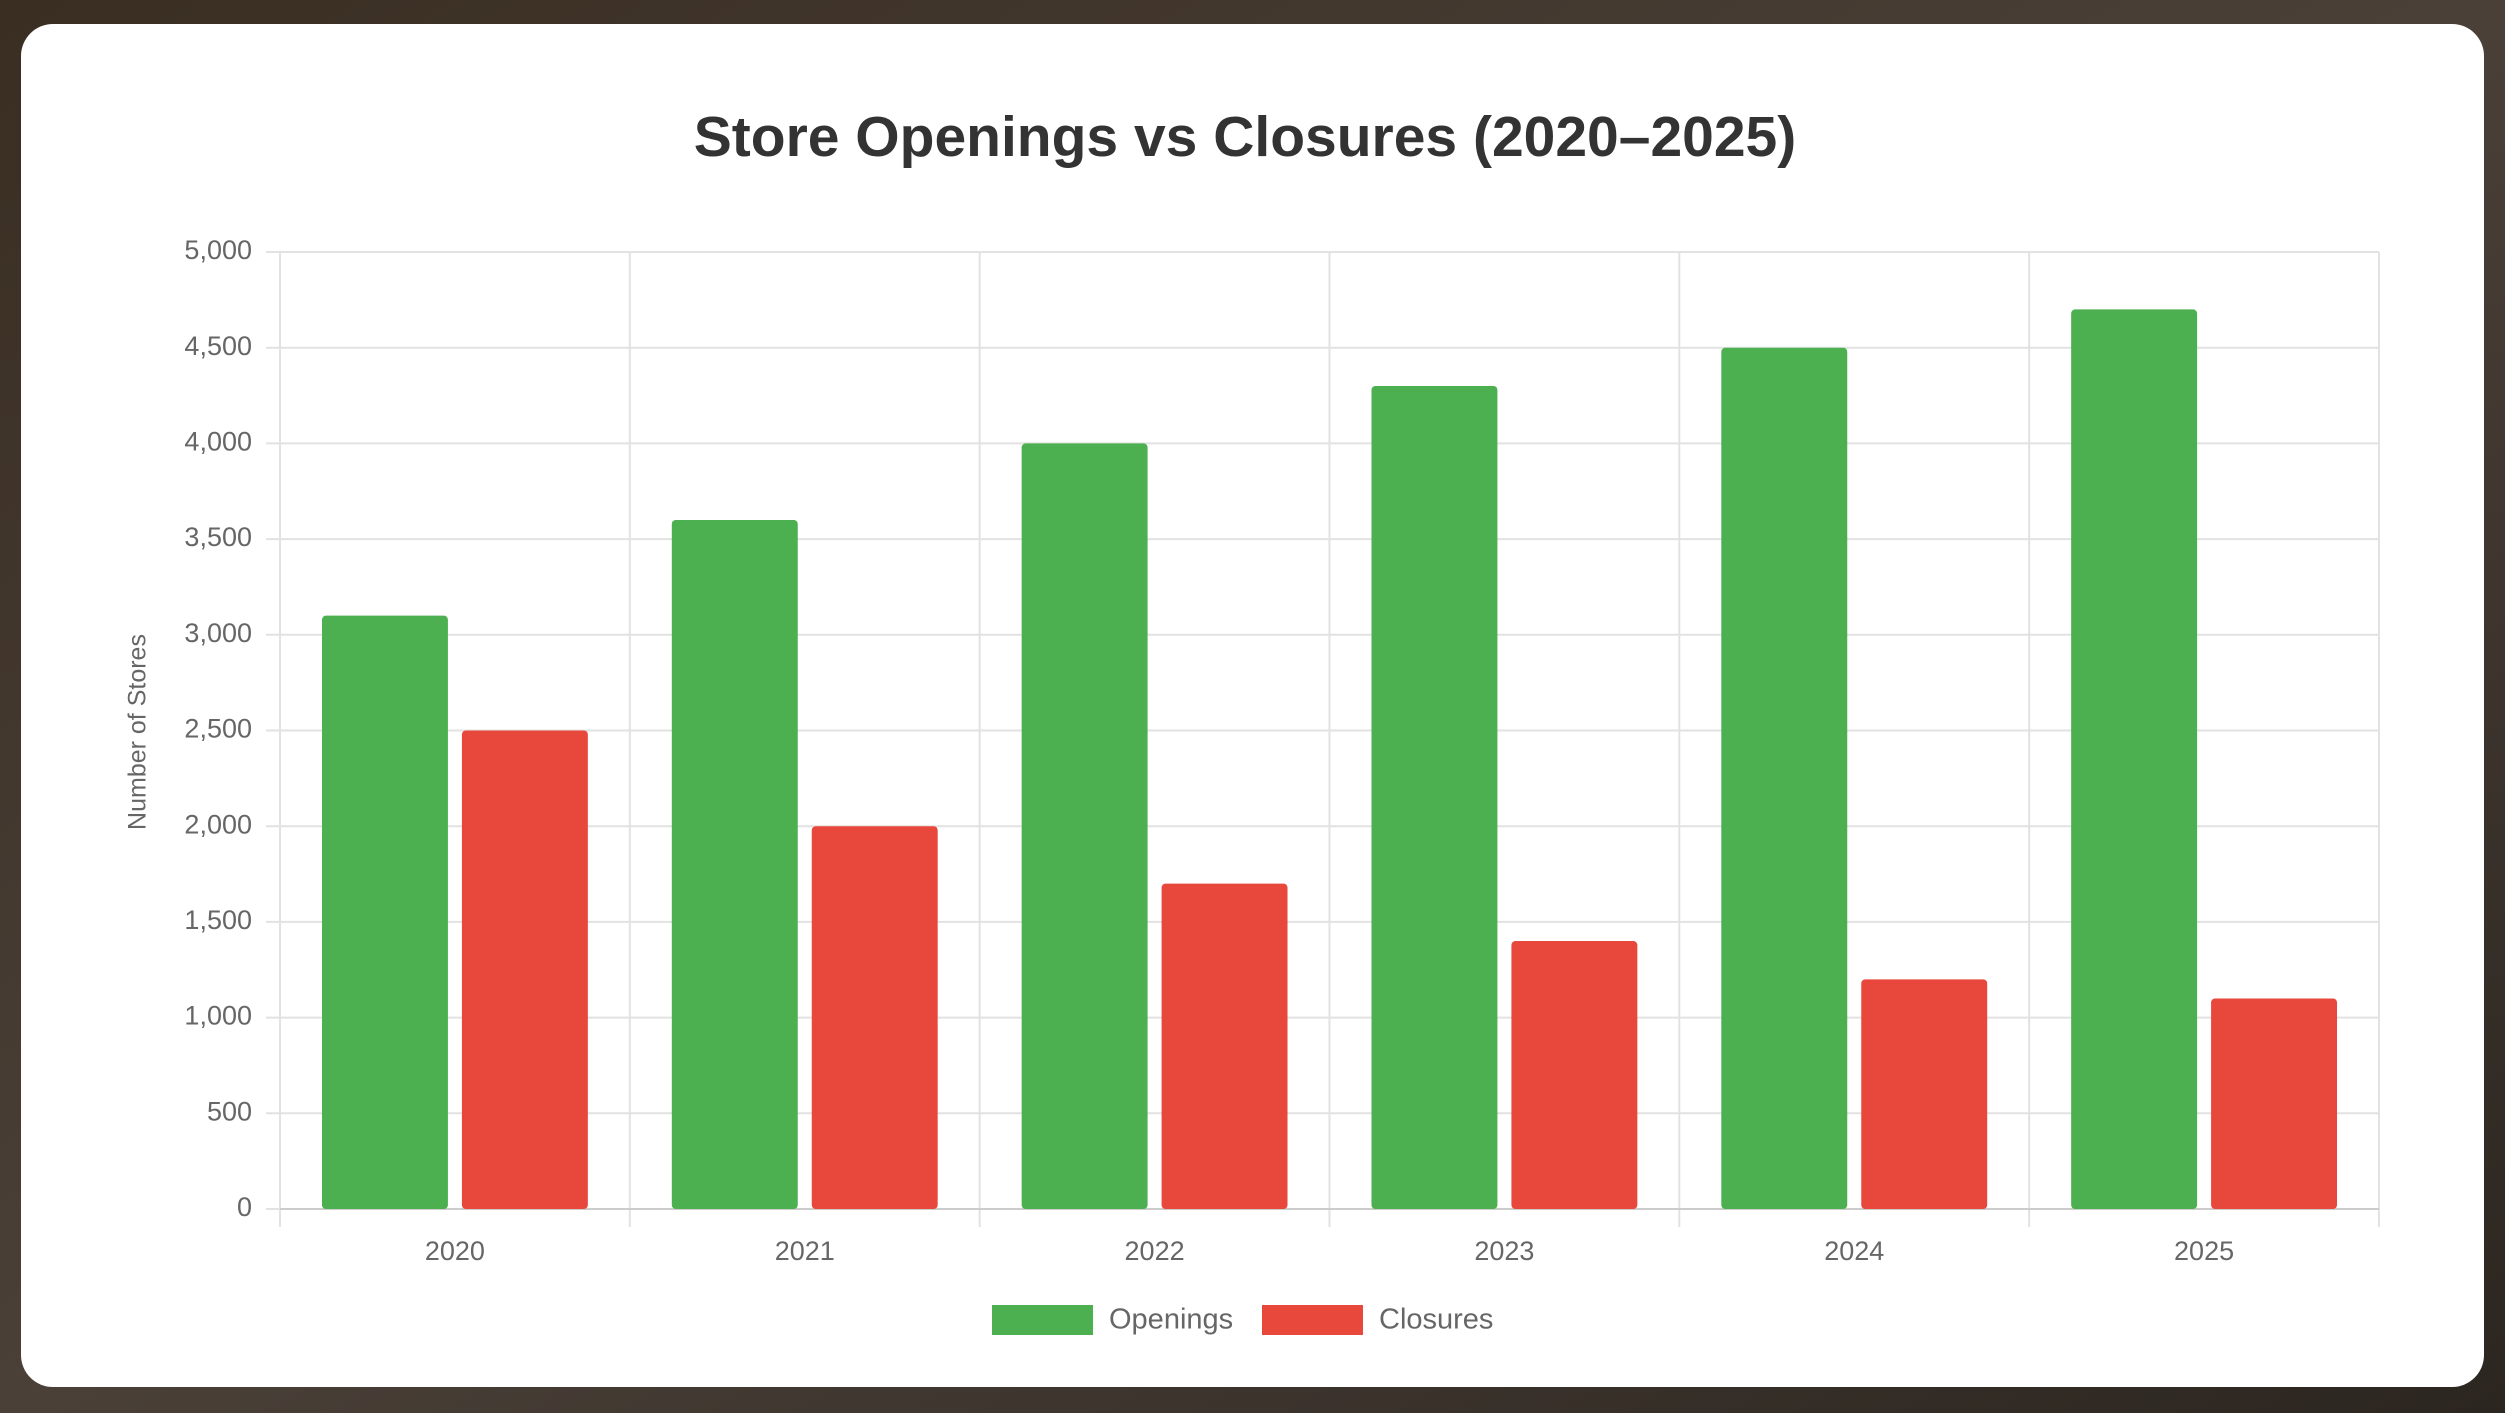 Image resolution: width=2505 pixels, height=1418 pixels. I want to click on legend-label: Closures, so click(1436, 1320).